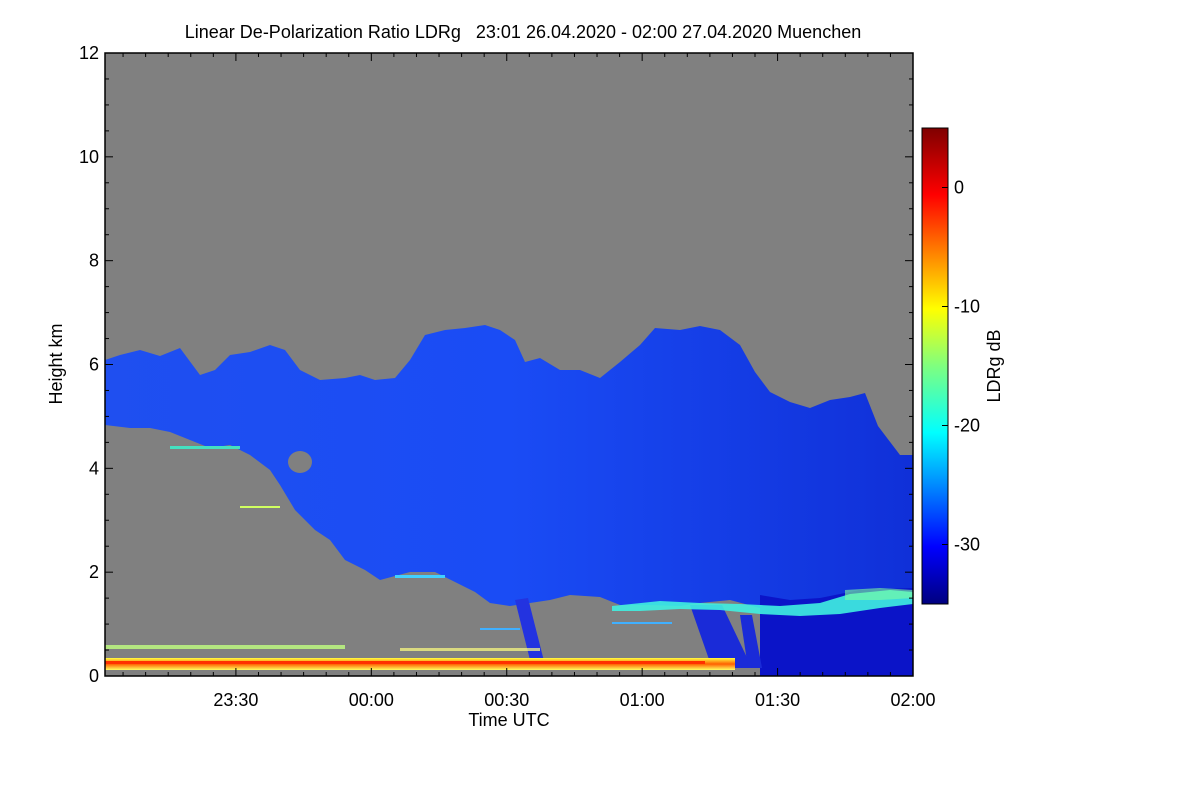 The height and width of the screenshot is (800, 1200). Describe the element at coordinates (967, 307) in the screenshot. I see `colorbar-tick-label: -10` at that location.